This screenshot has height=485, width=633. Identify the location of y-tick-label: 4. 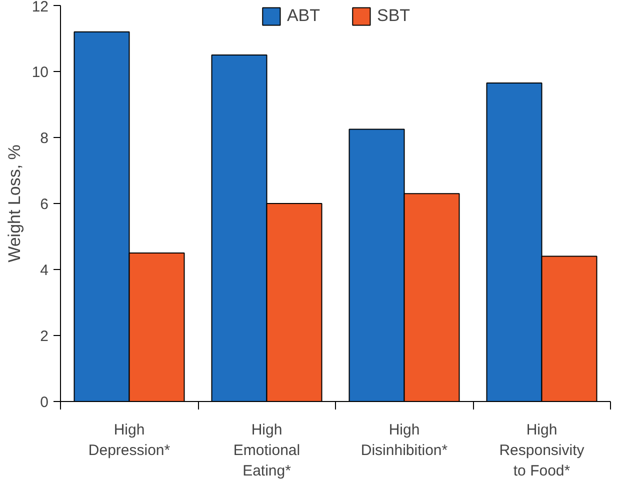
(44, 270).